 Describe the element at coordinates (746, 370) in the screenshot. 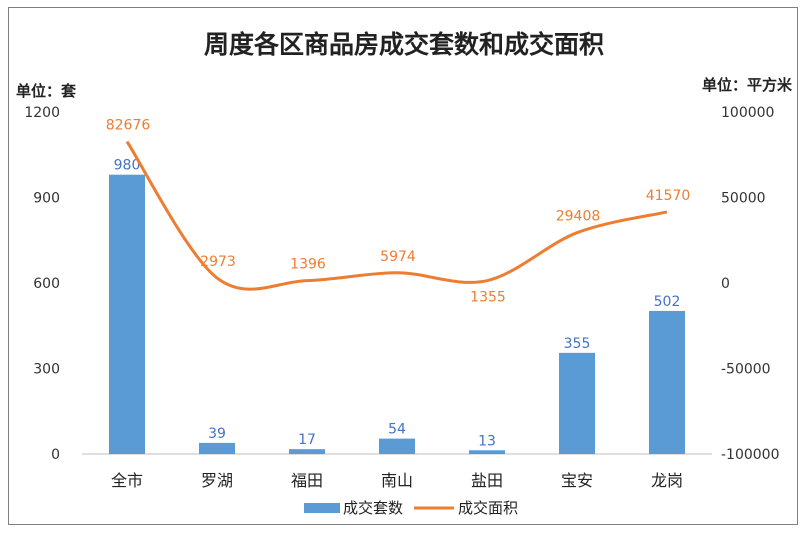

I see `right-tick-label: -50000` at that location.